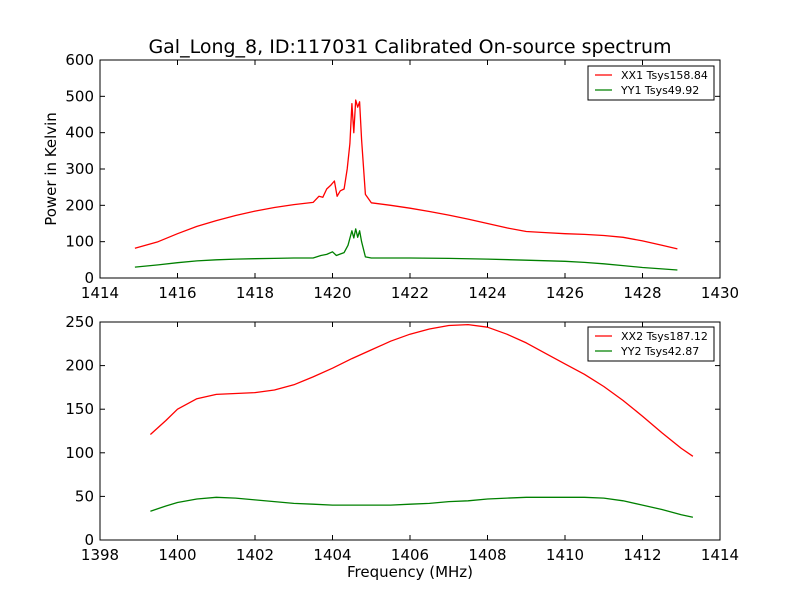  What do you see at coordinates (664, 75) in the screenshot?
I see `legend-label: XX1 Tsys158.84` at bounding box center [664, 75].